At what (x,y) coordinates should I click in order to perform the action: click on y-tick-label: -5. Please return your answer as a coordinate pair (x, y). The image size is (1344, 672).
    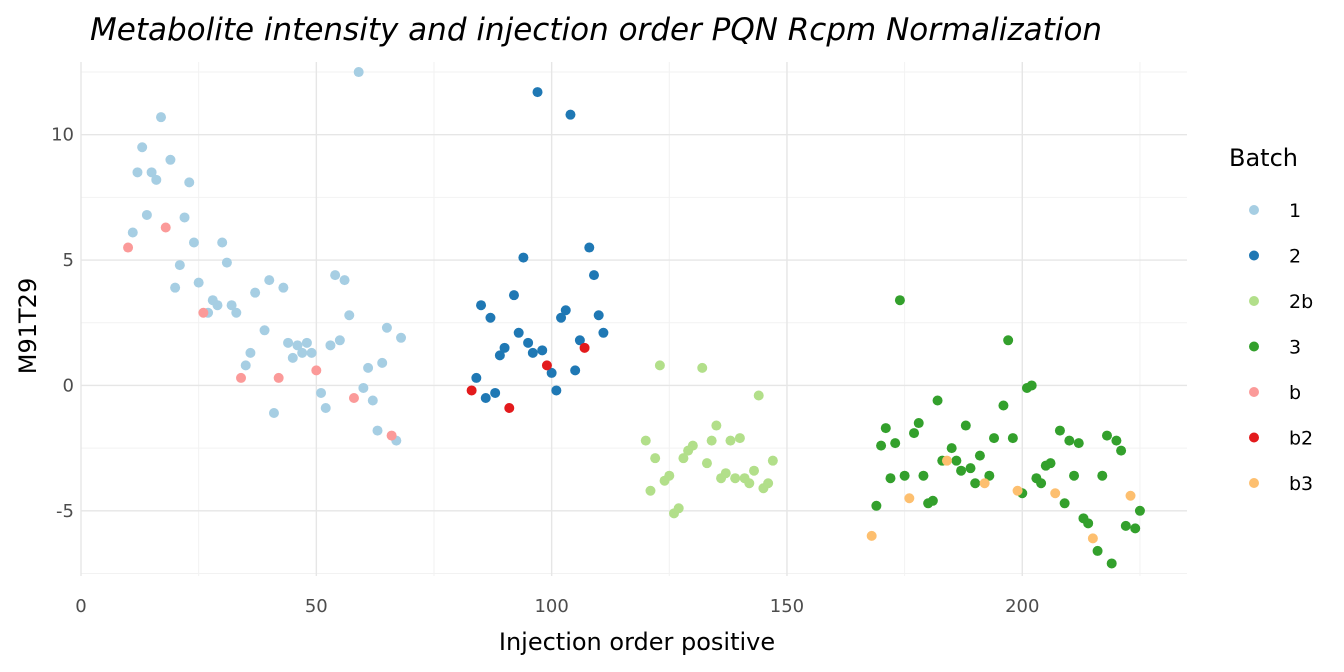
    Looking at the image, I should click on (65, 511).